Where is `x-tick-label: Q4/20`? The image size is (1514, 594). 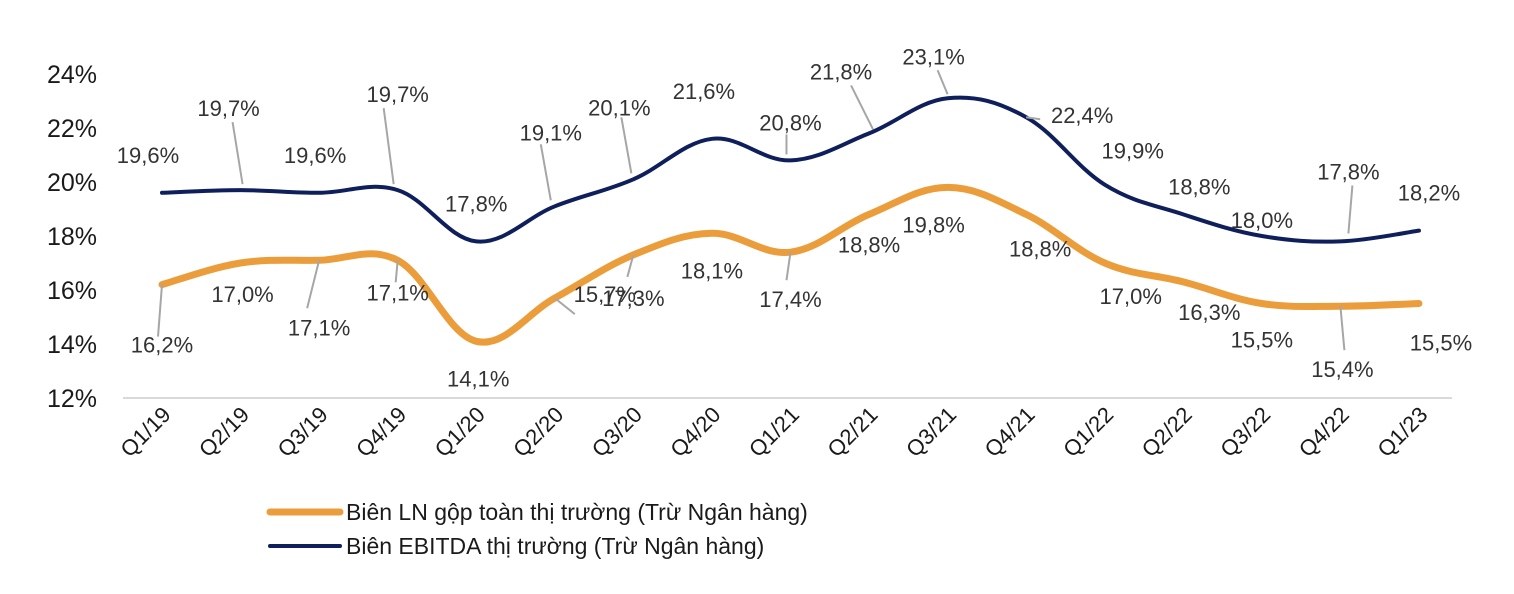 x-tick-label: Q4/20 is located at coordinates (695, 432).